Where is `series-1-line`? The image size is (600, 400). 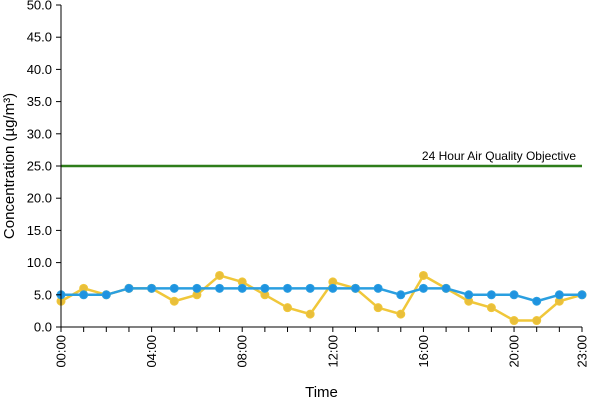
series-1-line is located at coordinates (321, 298).